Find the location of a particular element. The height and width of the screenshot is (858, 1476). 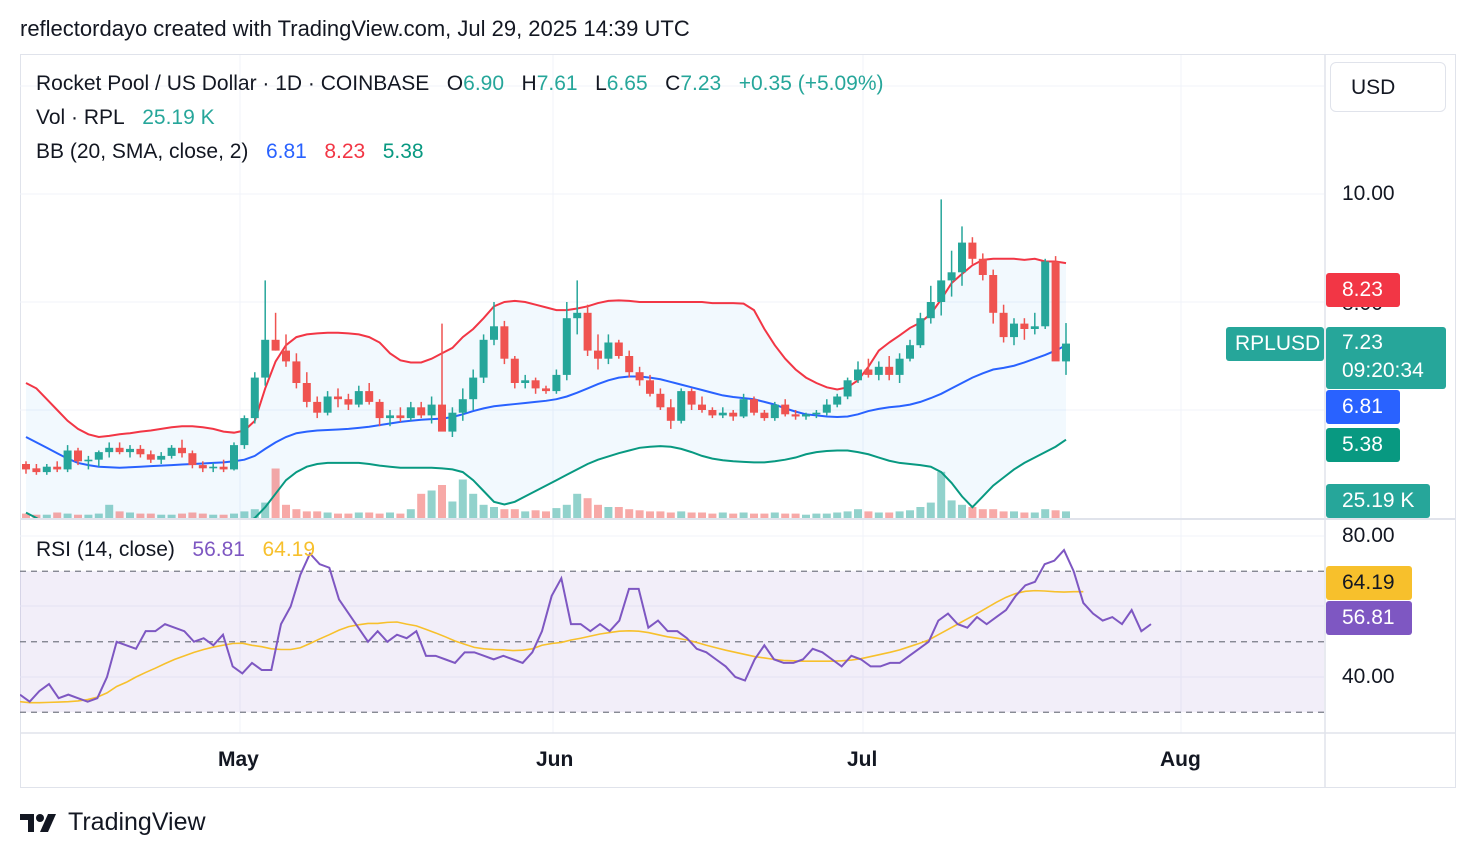

symbol-tag: RPLUSD is located at coordinates (1275, 344).